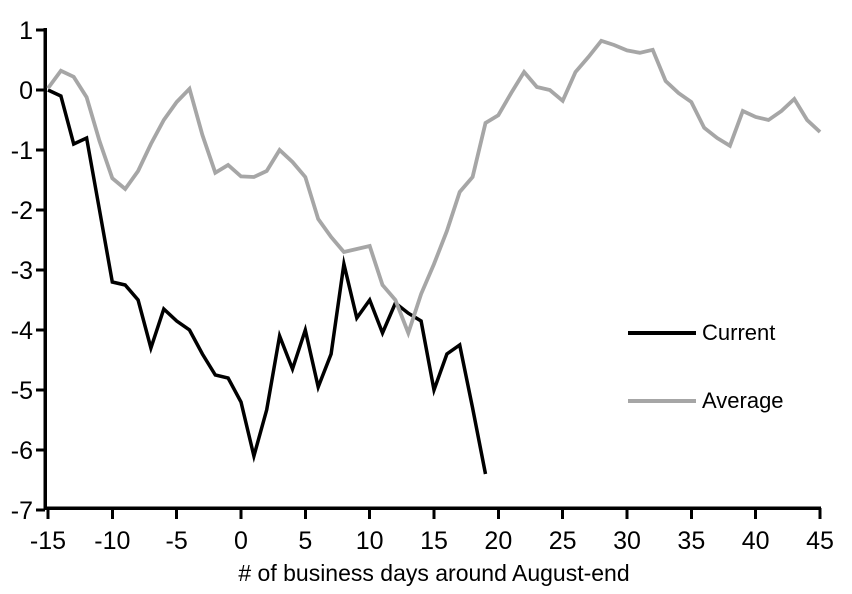 The width and height of the screenshot is (852, 594). Describe the element at coordinates (563, 541) in the screenshot. I see `x-tick-label: 25` at that location.